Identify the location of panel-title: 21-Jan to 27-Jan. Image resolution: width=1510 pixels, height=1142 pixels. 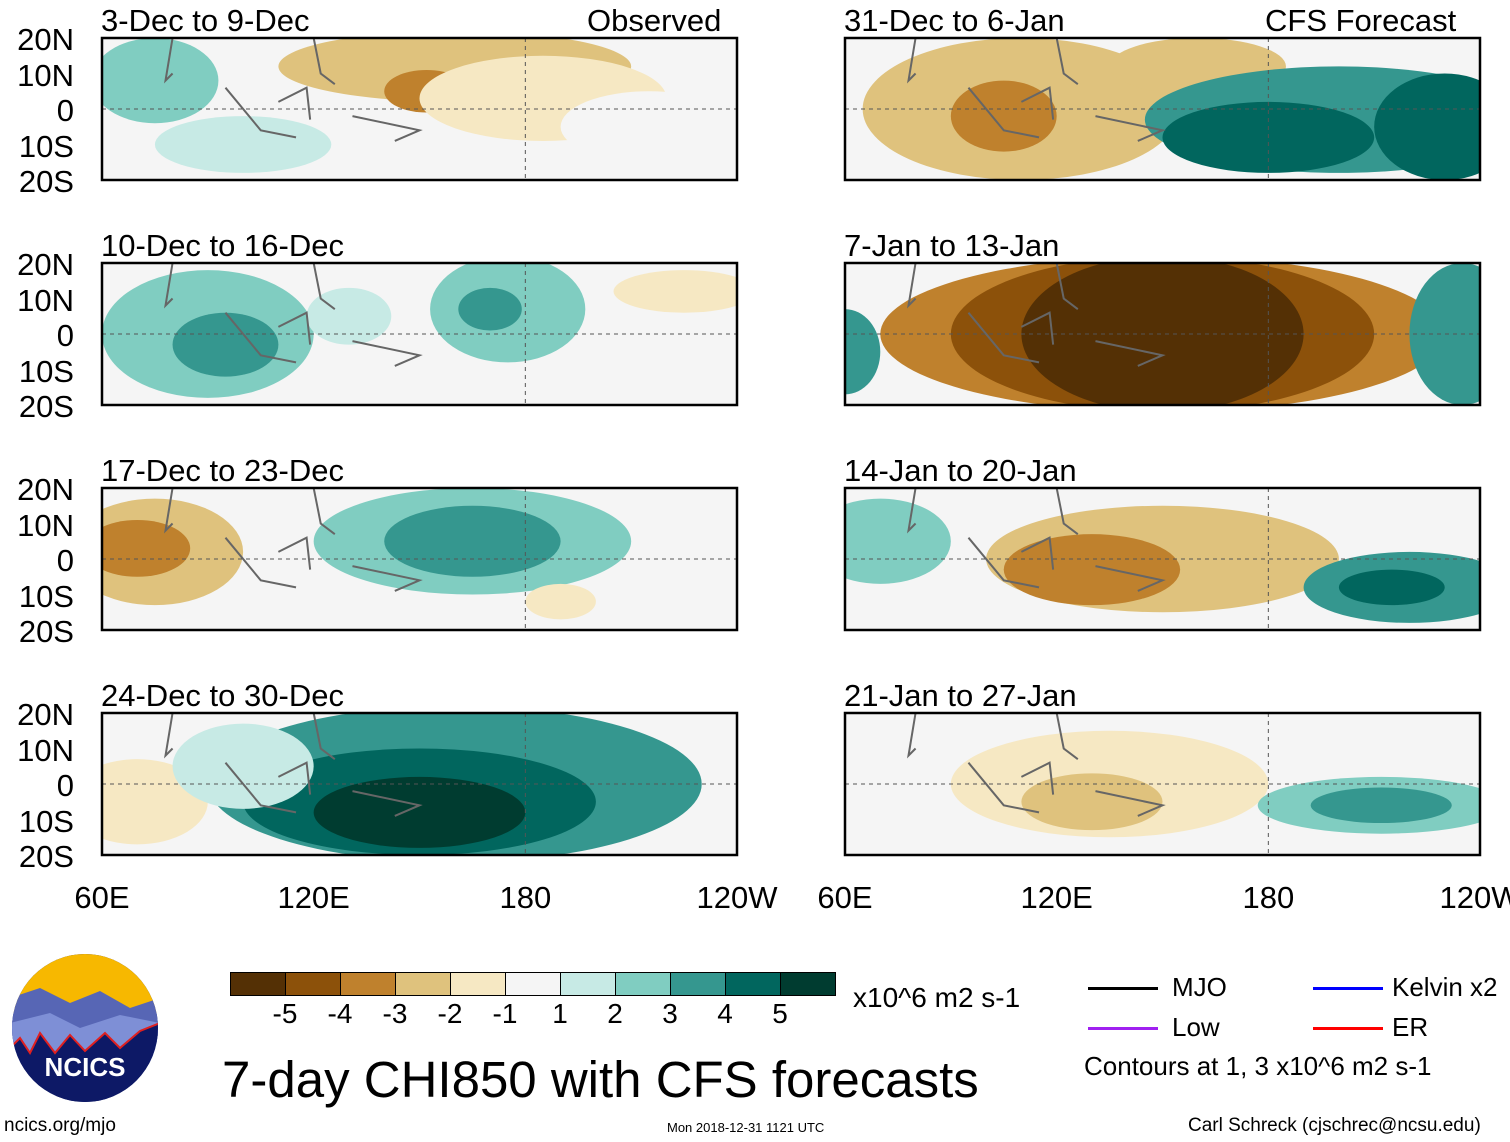
(960, 695).